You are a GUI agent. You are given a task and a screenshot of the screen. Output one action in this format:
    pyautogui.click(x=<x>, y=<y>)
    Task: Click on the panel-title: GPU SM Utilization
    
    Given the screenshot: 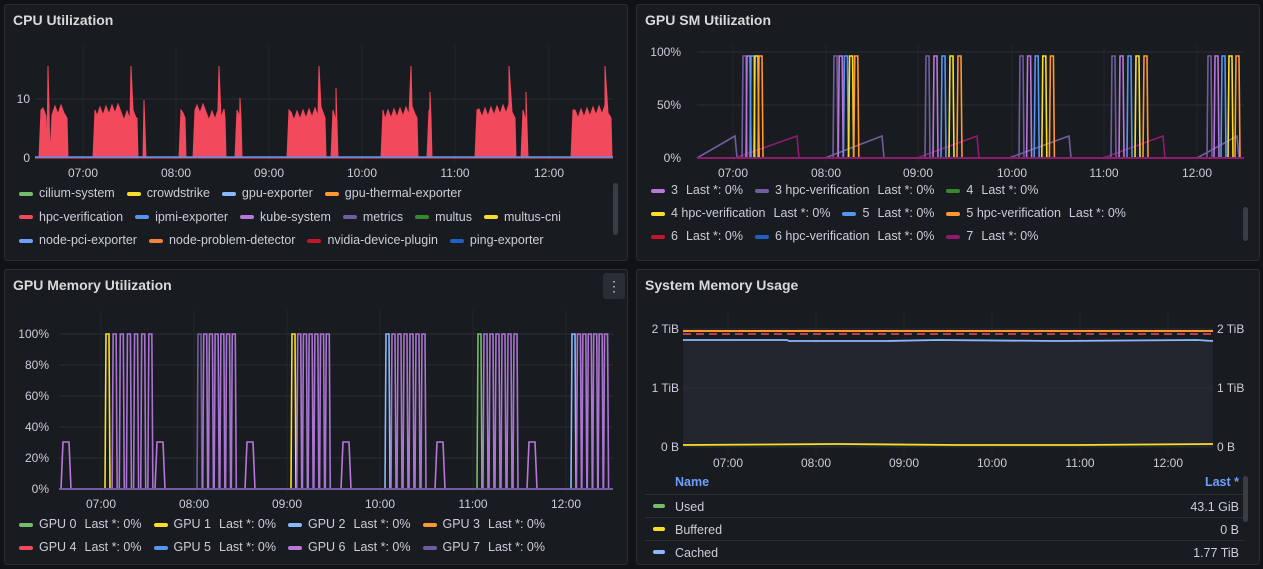 What is the action you would take?
    pyautogui.click(x=708, y=20)
    